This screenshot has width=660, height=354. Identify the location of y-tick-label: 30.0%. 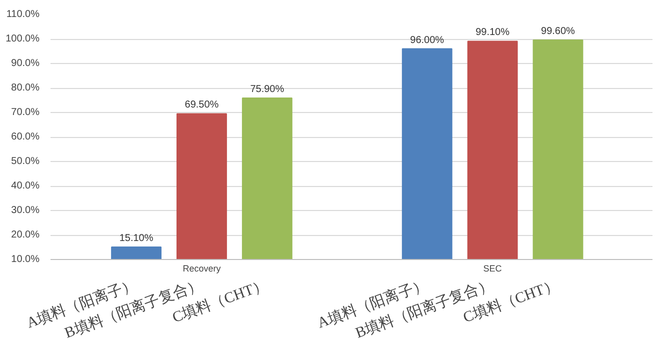
(25, 210).